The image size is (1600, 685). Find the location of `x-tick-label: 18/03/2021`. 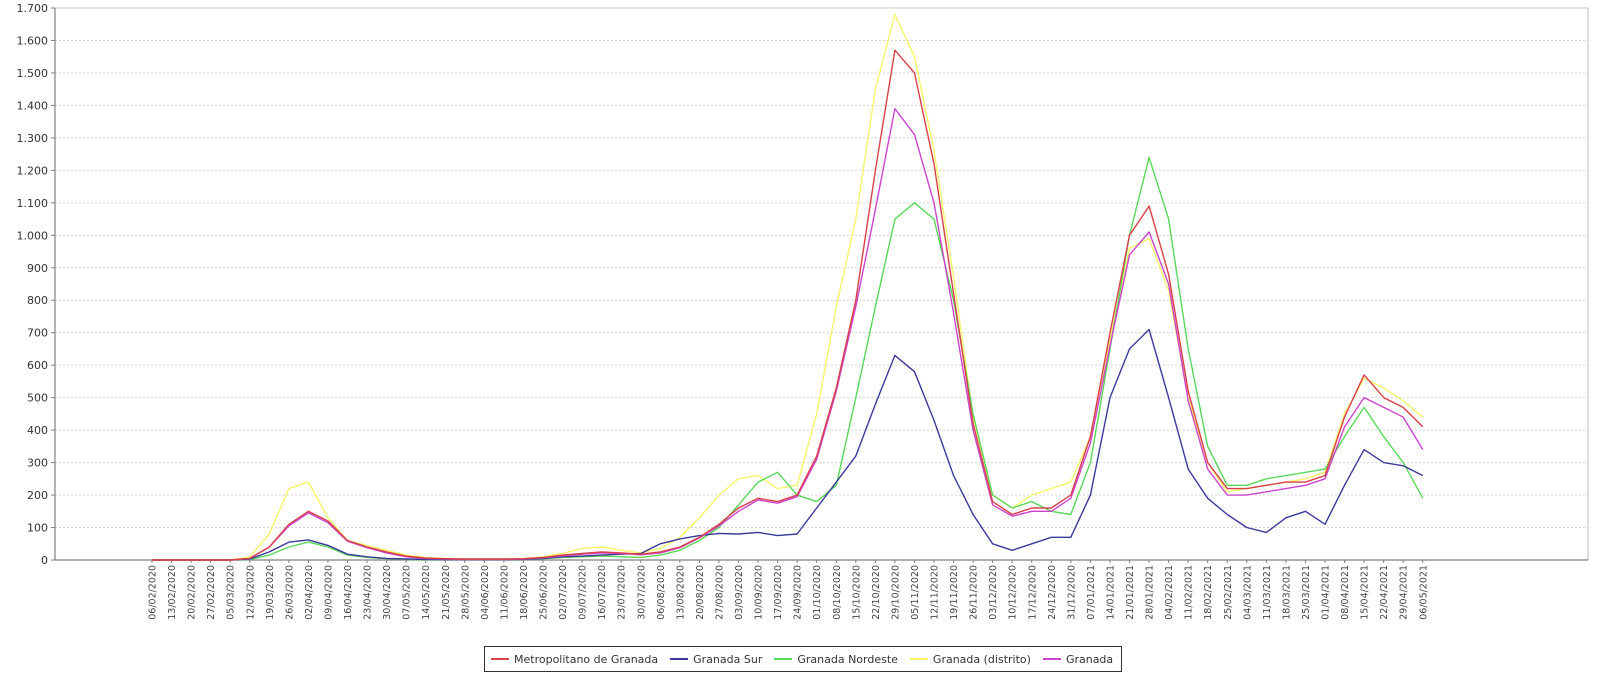

x-tick-label: 18/03/2021 is located at coordinates (1286, 592).